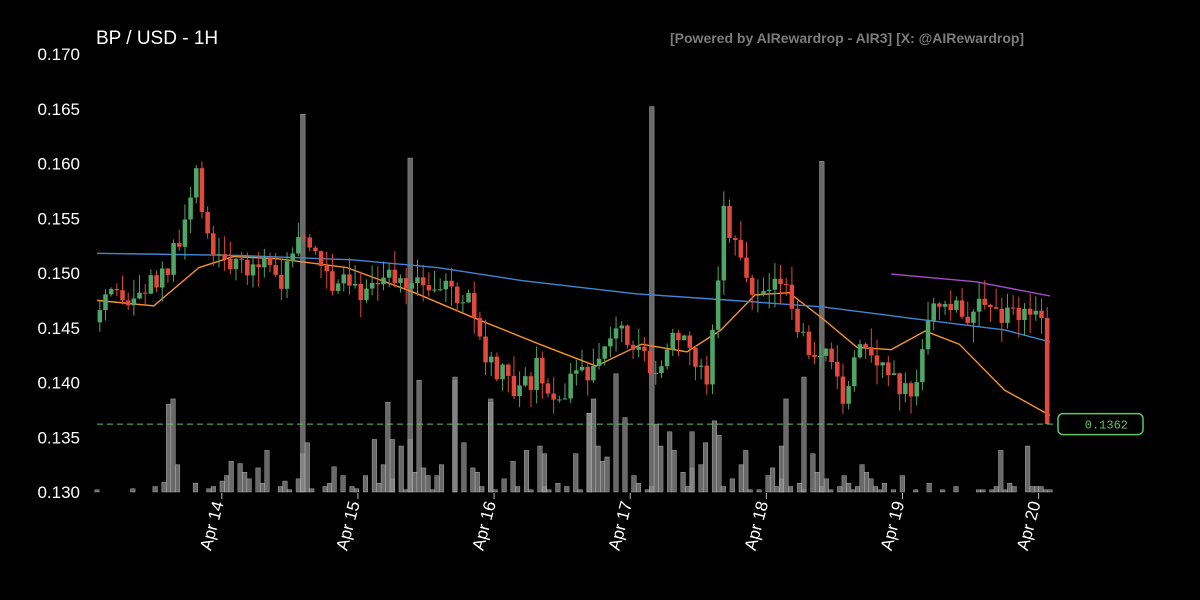  What do you see at coordinates (620, 525) in the screenshot?
I see `x-tick-label: Apr 17` at bounding box center [620, 525].